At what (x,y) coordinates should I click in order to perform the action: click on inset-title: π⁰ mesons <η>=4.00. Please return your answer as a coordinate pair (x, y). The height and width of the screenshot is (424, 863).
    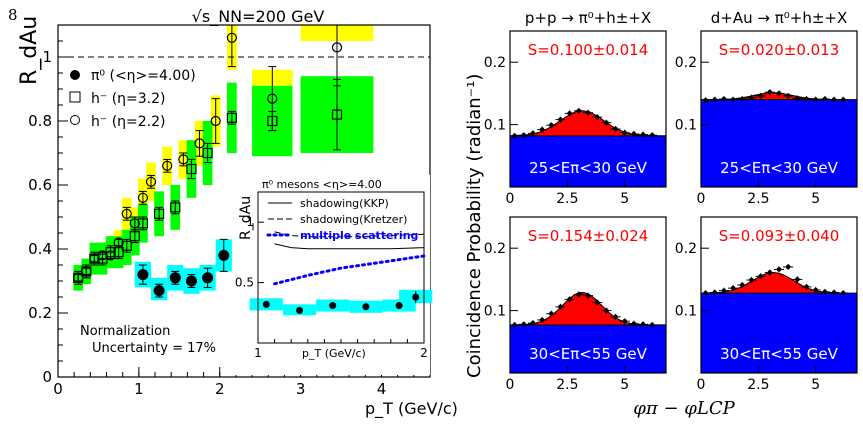
    Looking at the image, I should click on (322, 184).